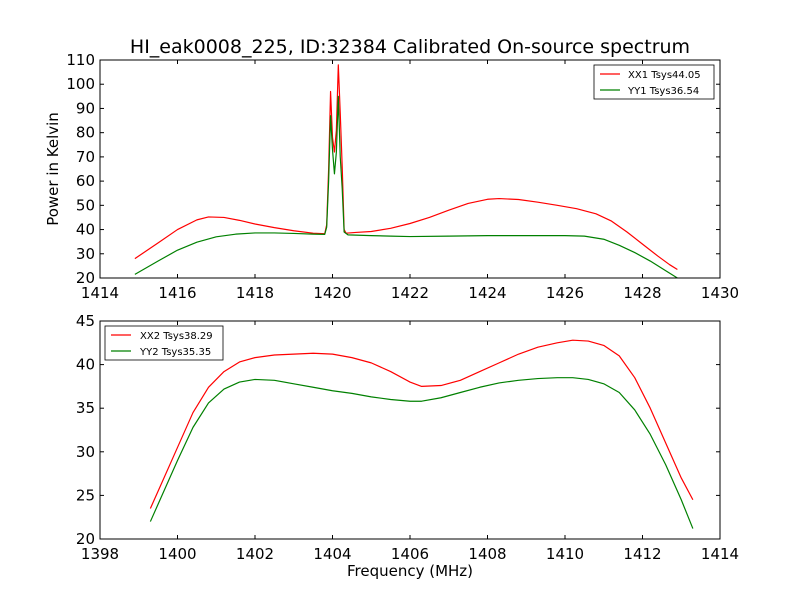  I want to click on top-legend: XX1 Tsys44.05 YY1 Tsys36.54, so click(654, 82).